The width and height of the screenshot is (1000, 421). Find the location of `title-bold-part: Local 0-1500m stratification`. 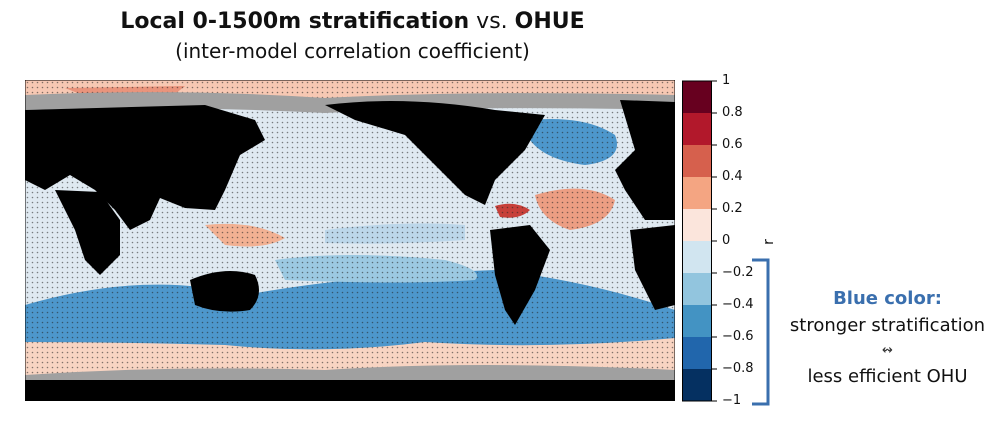

title-bold-part: Local 0-1500m stratification is located at coordinates (295, 21).